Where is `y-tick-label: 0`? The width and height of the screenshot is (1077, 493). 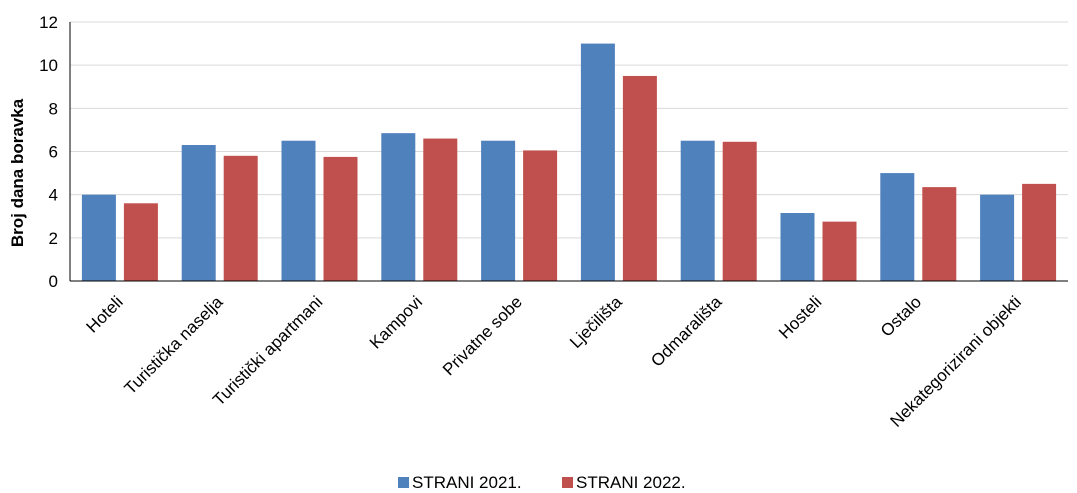
y-tick-label: 0 is located at coordinates (53, 281).